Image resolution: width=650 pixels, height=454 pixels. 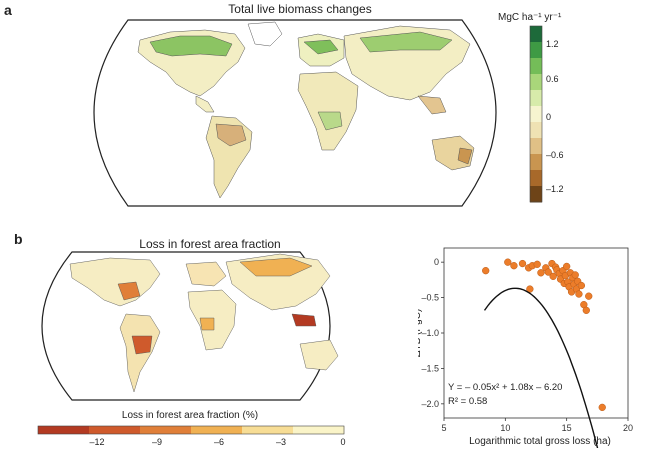 I want to click on map-a-siberia-green, so click(x=406, y=42).